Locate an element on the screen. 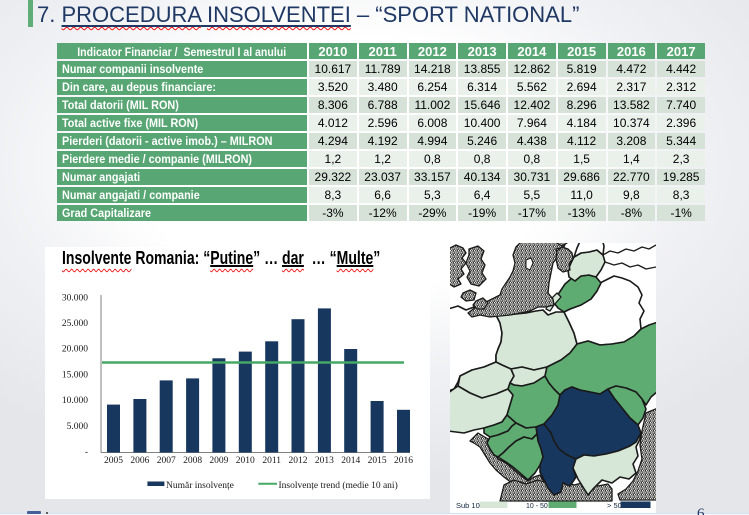 The width and height of the screenshot is (749, 515). svg-text: 30.000 is located at coordinates (75, 298).